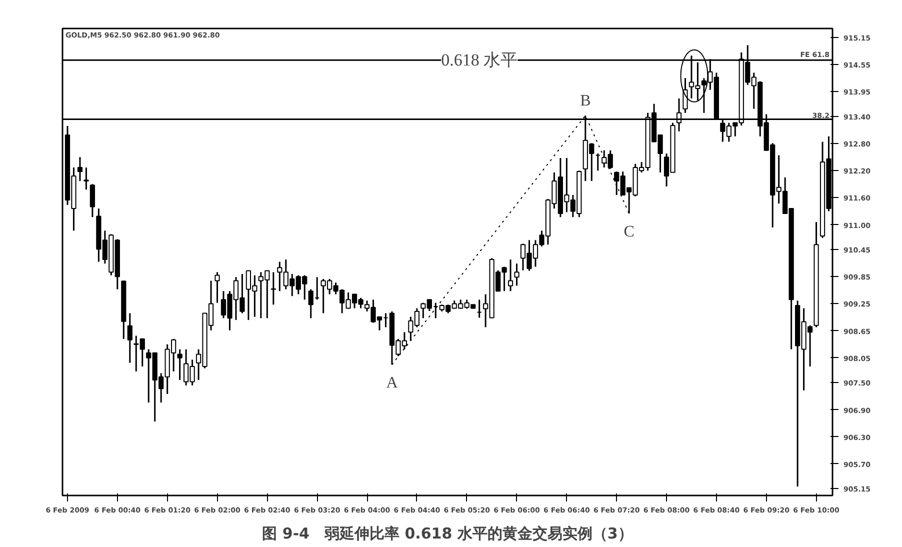  I want to click on annotation: B, so click(585, 101).